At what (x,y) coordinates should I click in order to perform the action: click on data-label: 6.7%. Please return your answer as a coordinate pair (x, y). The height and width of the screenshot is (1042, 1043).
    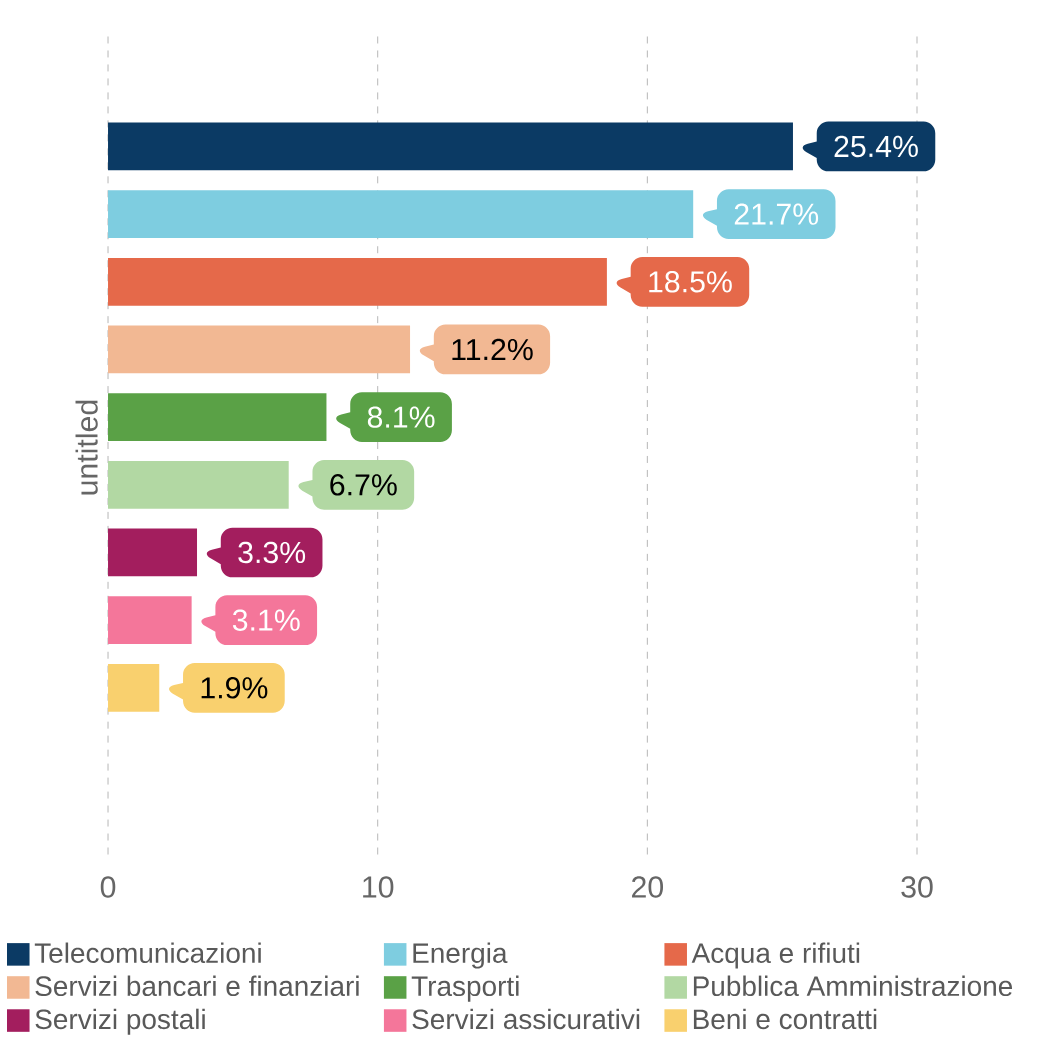
    Looking at the image, I should click on (363, 485).